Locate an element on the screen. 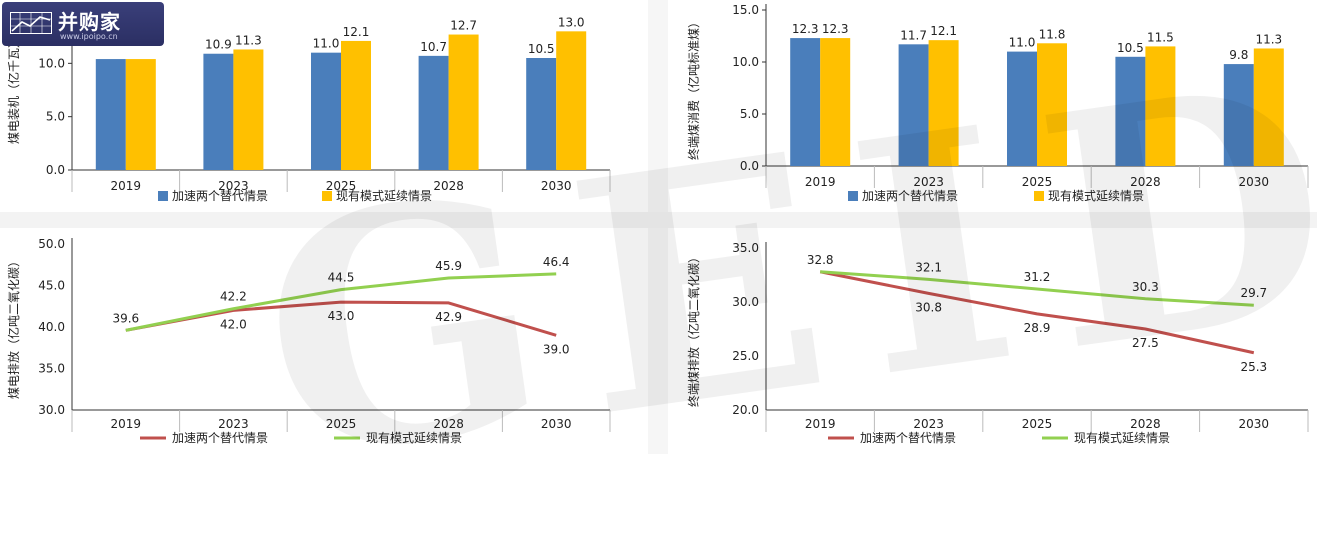 The width and height of the screenshot is (1317, 533). y-tick-label: 40.0 is located at coordinates (51, 327).